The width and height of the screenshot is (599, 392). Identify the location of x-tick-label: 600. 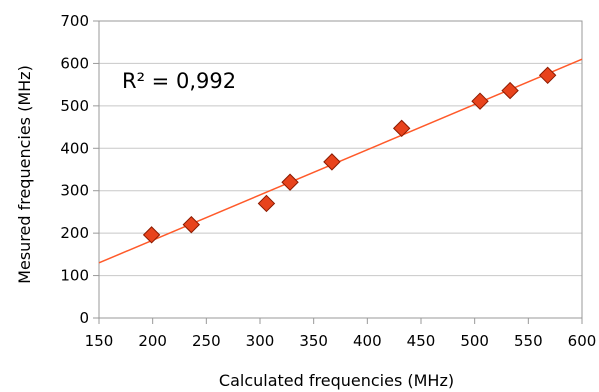
(582, 341).